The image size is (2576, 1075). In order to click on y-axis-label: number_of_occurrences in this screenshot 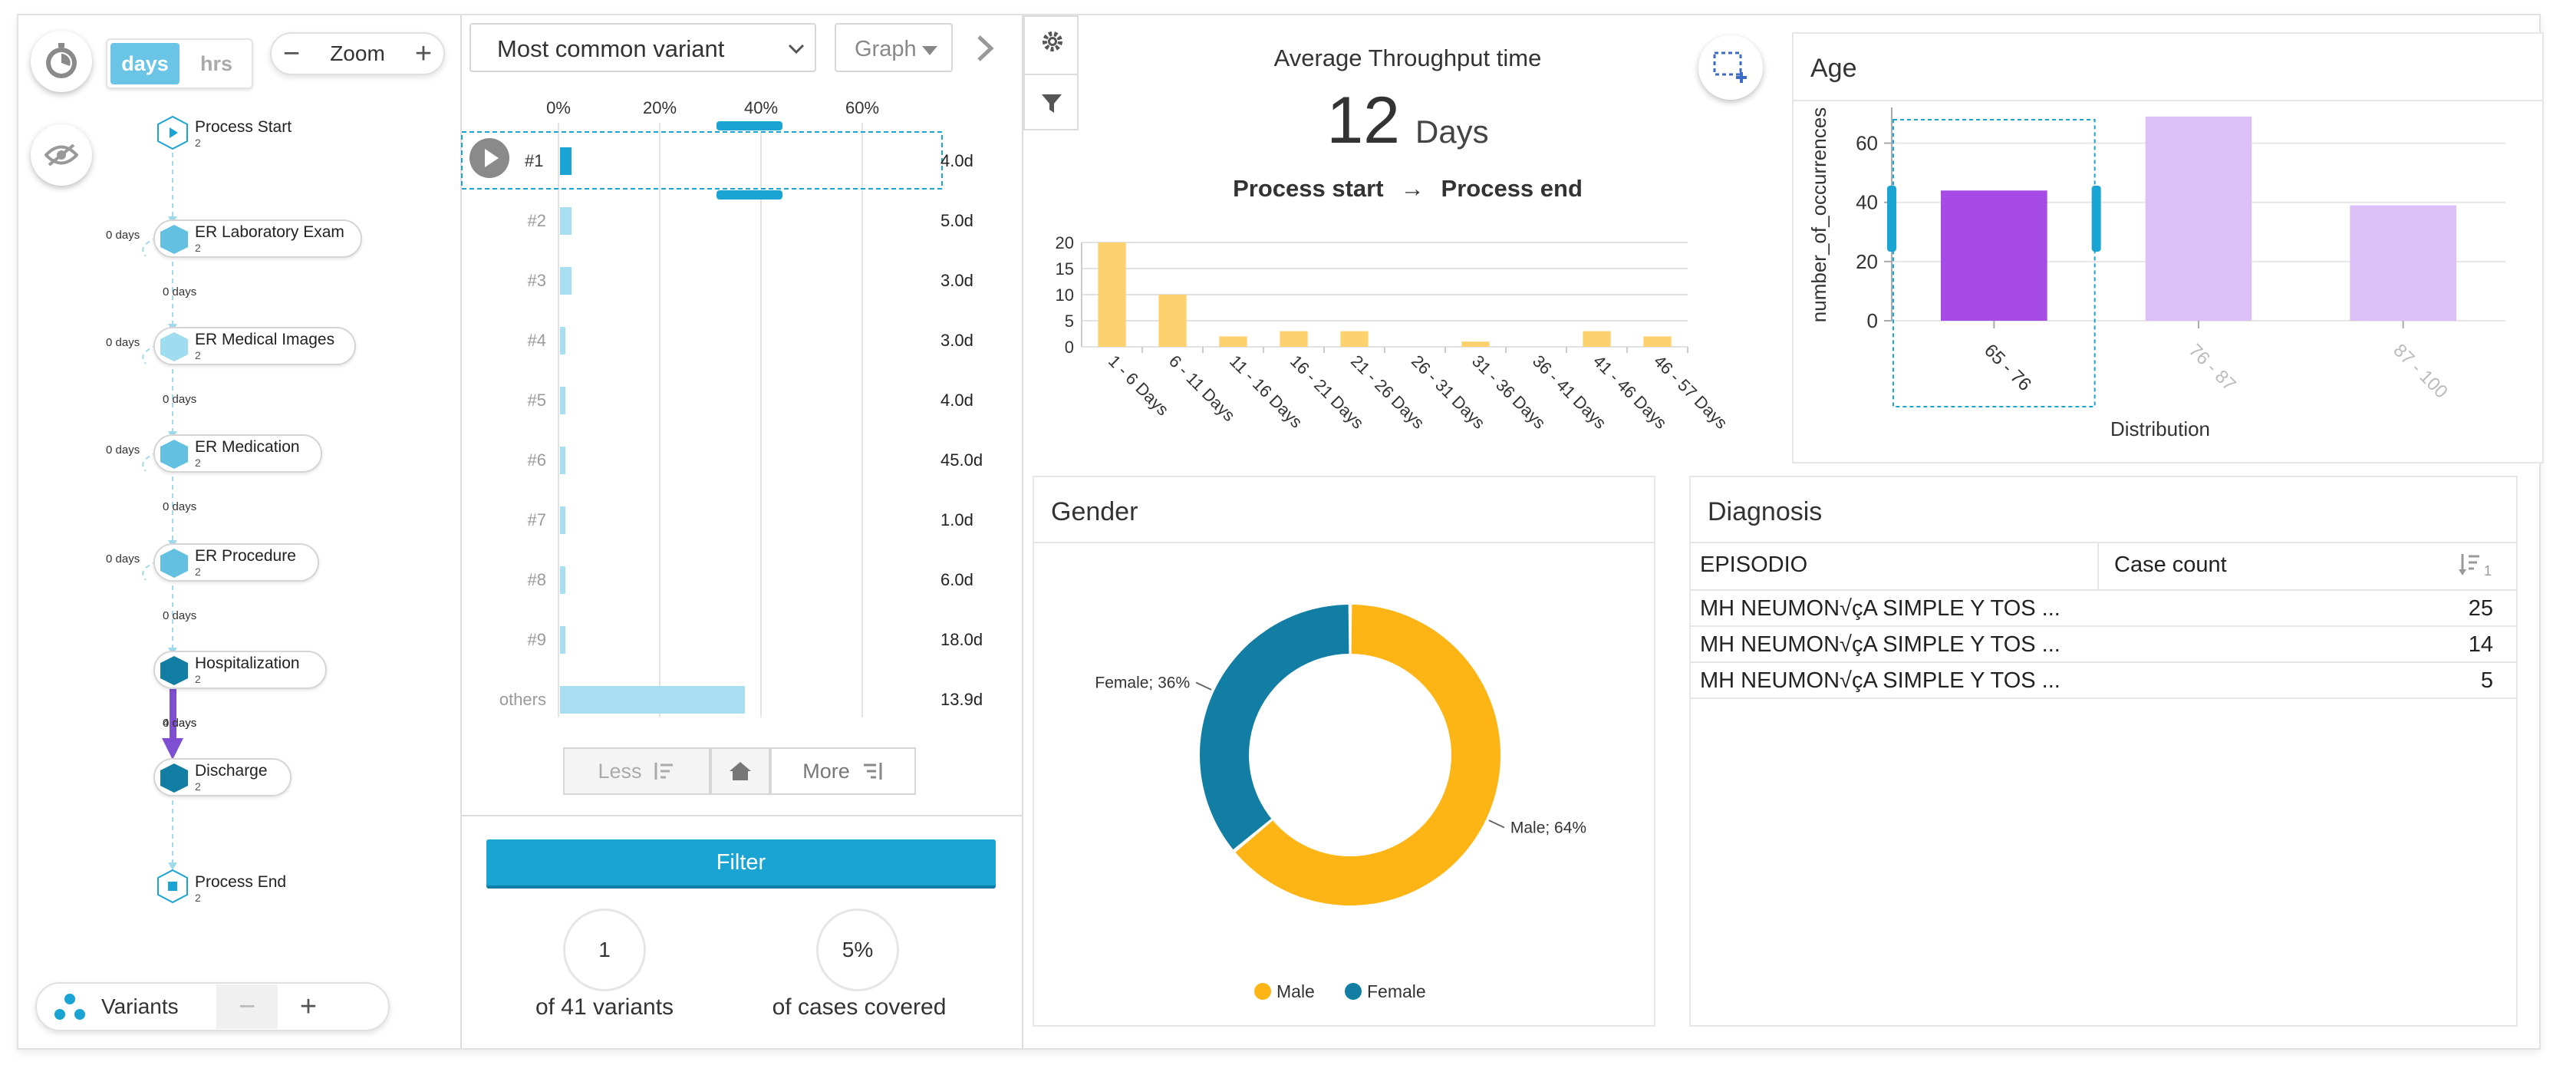, I will do `click(1818, 214)`.